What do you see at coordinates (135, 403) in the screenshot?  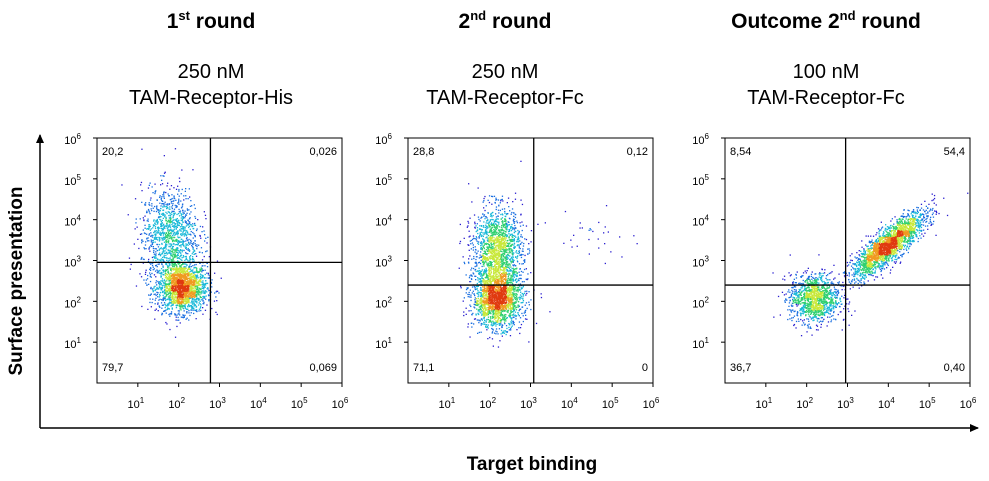 I see `x-tick-label: 101` at bounding box center [135, 403].